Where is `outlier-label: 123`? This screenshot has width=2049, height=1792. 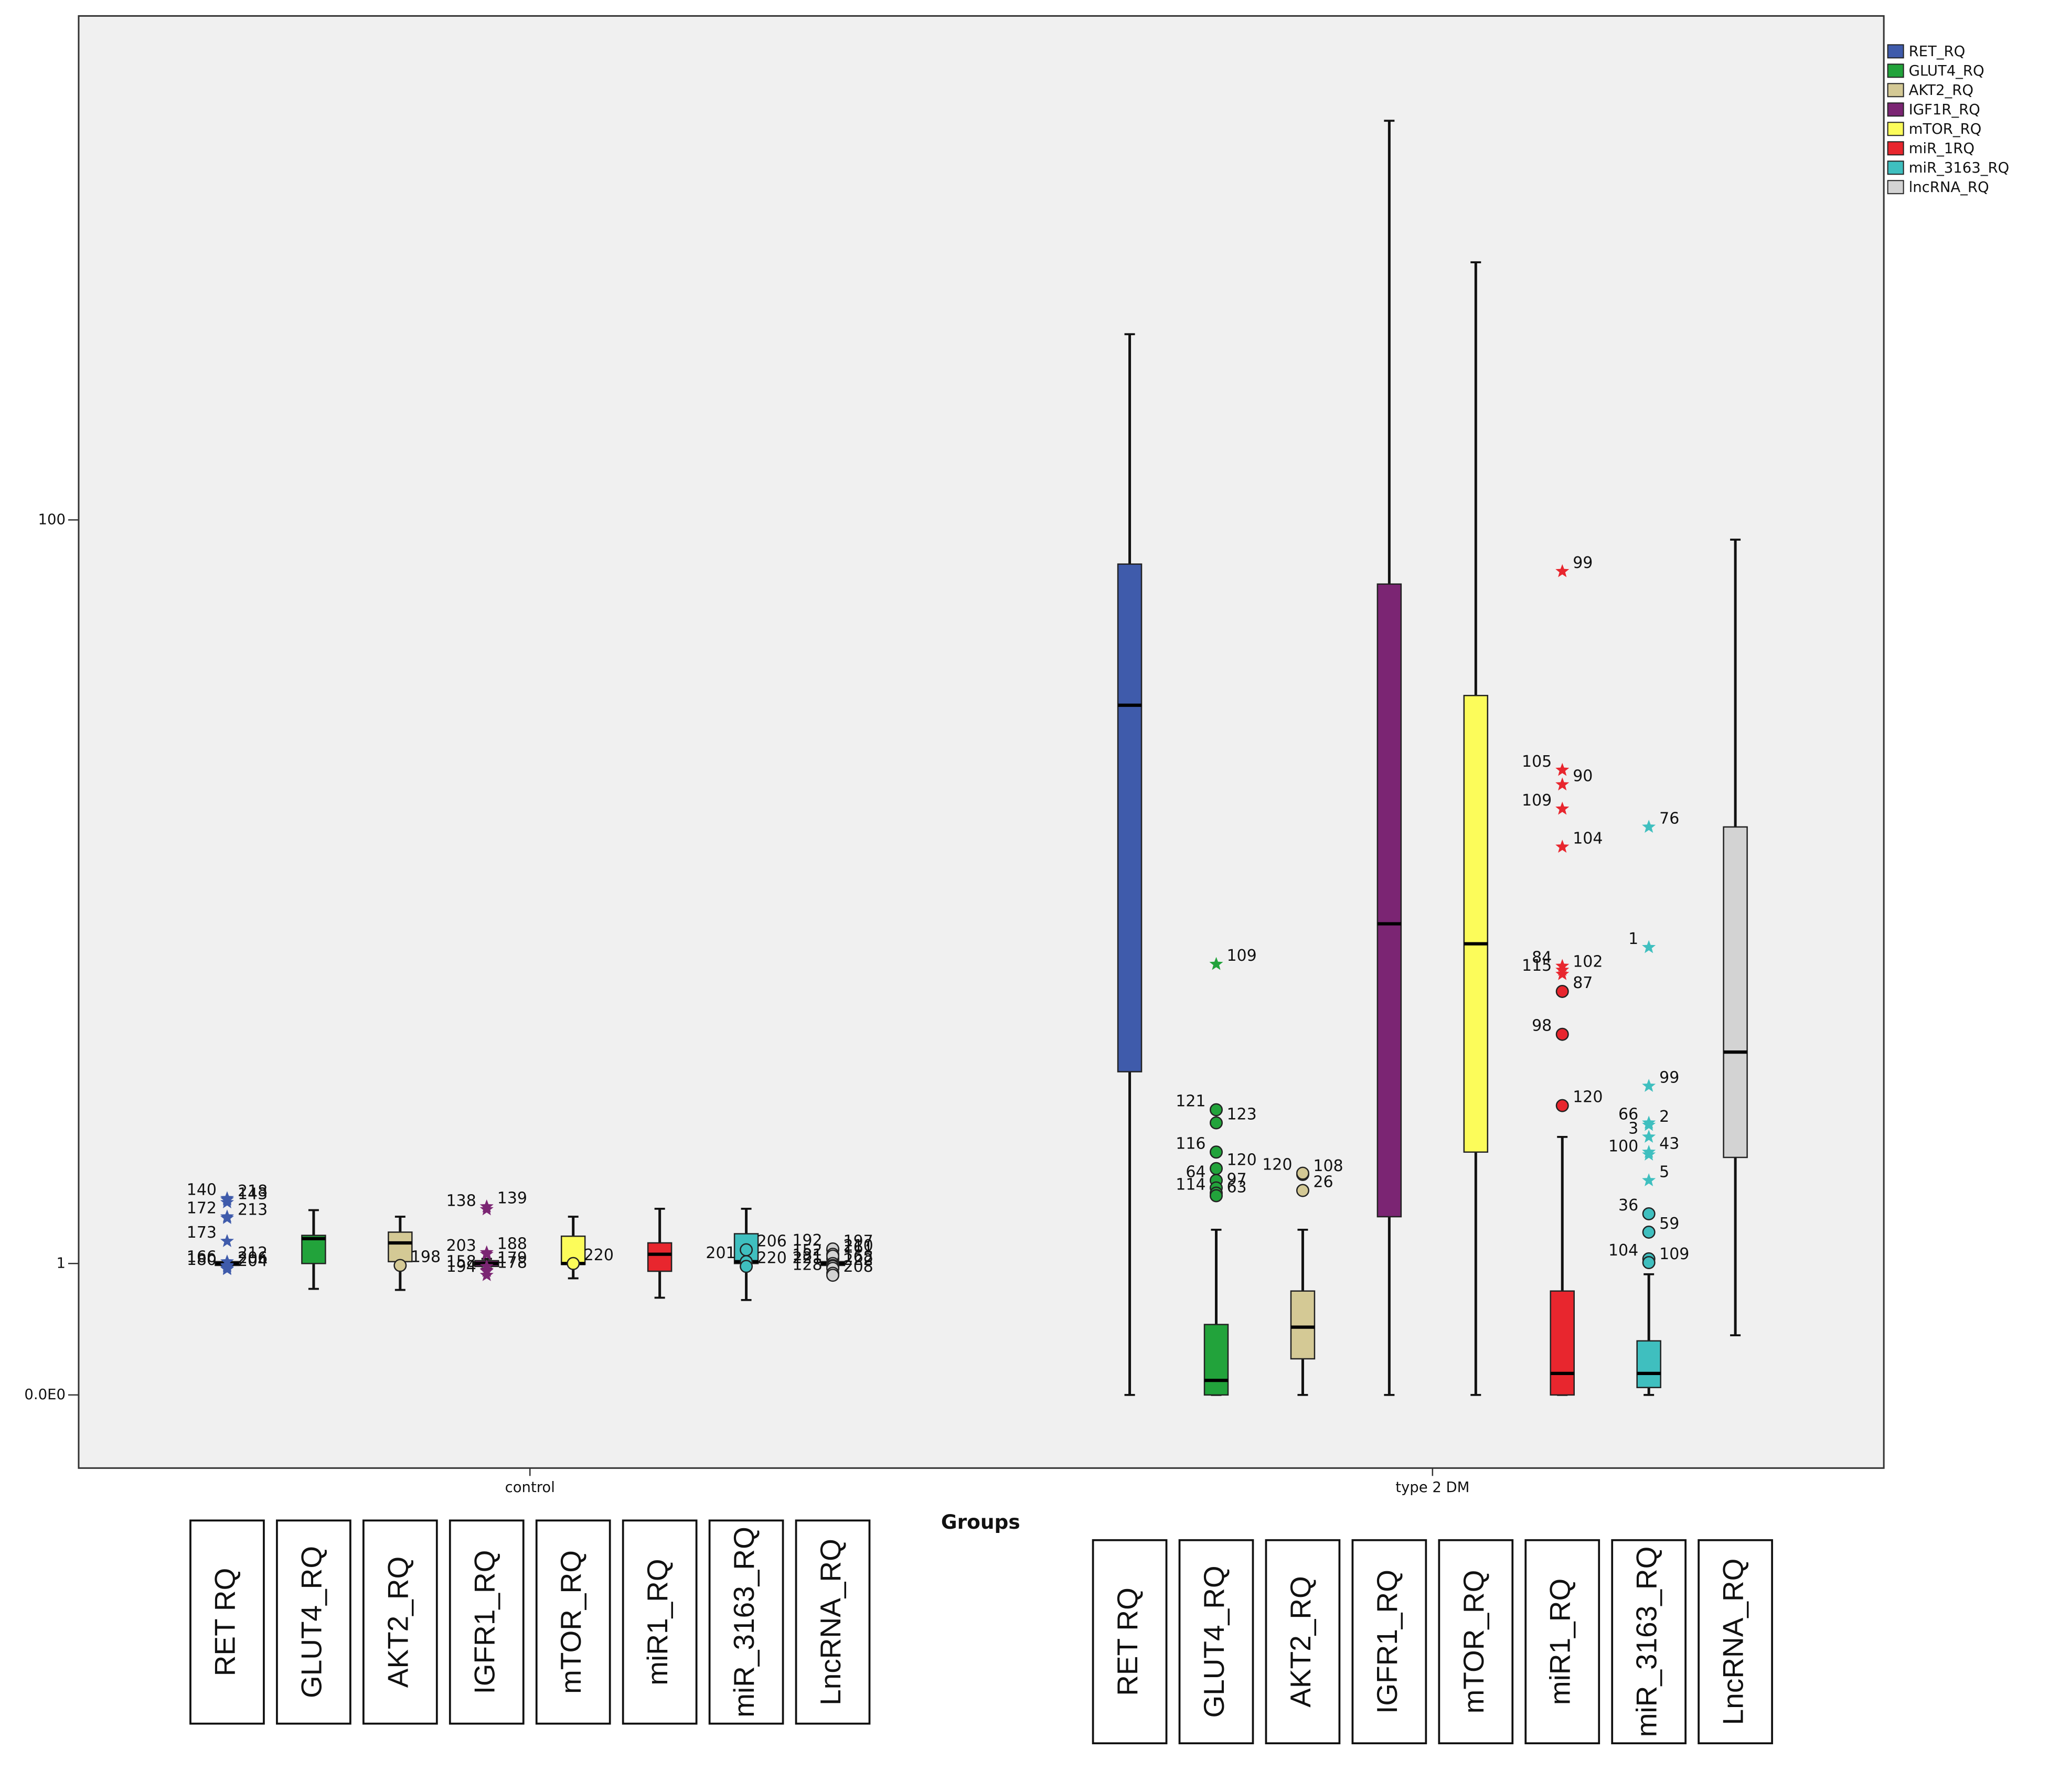 outlier-label: 123 is located at coordinates (1241, 1115).